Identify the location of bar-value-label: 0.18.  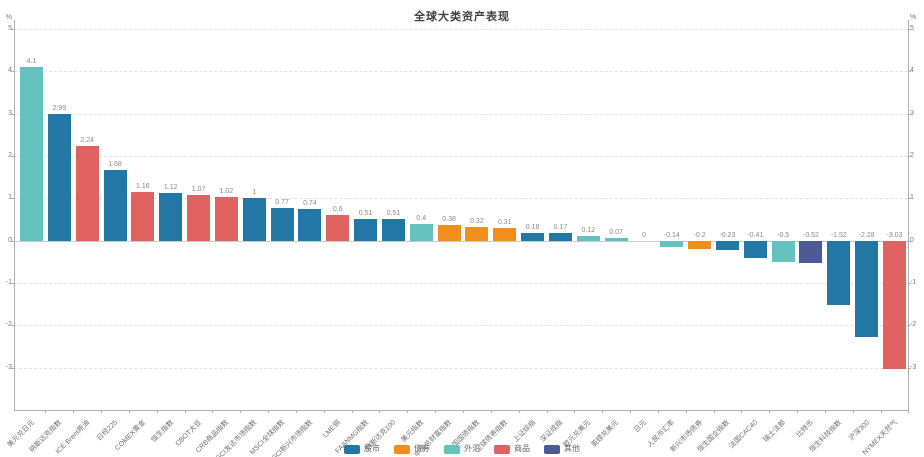
(532, 228).